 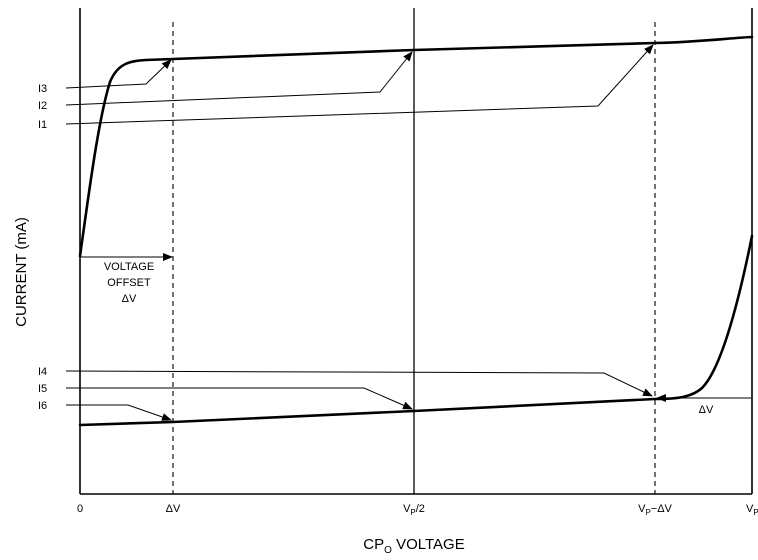 I want to click on i4-leader-line, so click(x=359, y=383).